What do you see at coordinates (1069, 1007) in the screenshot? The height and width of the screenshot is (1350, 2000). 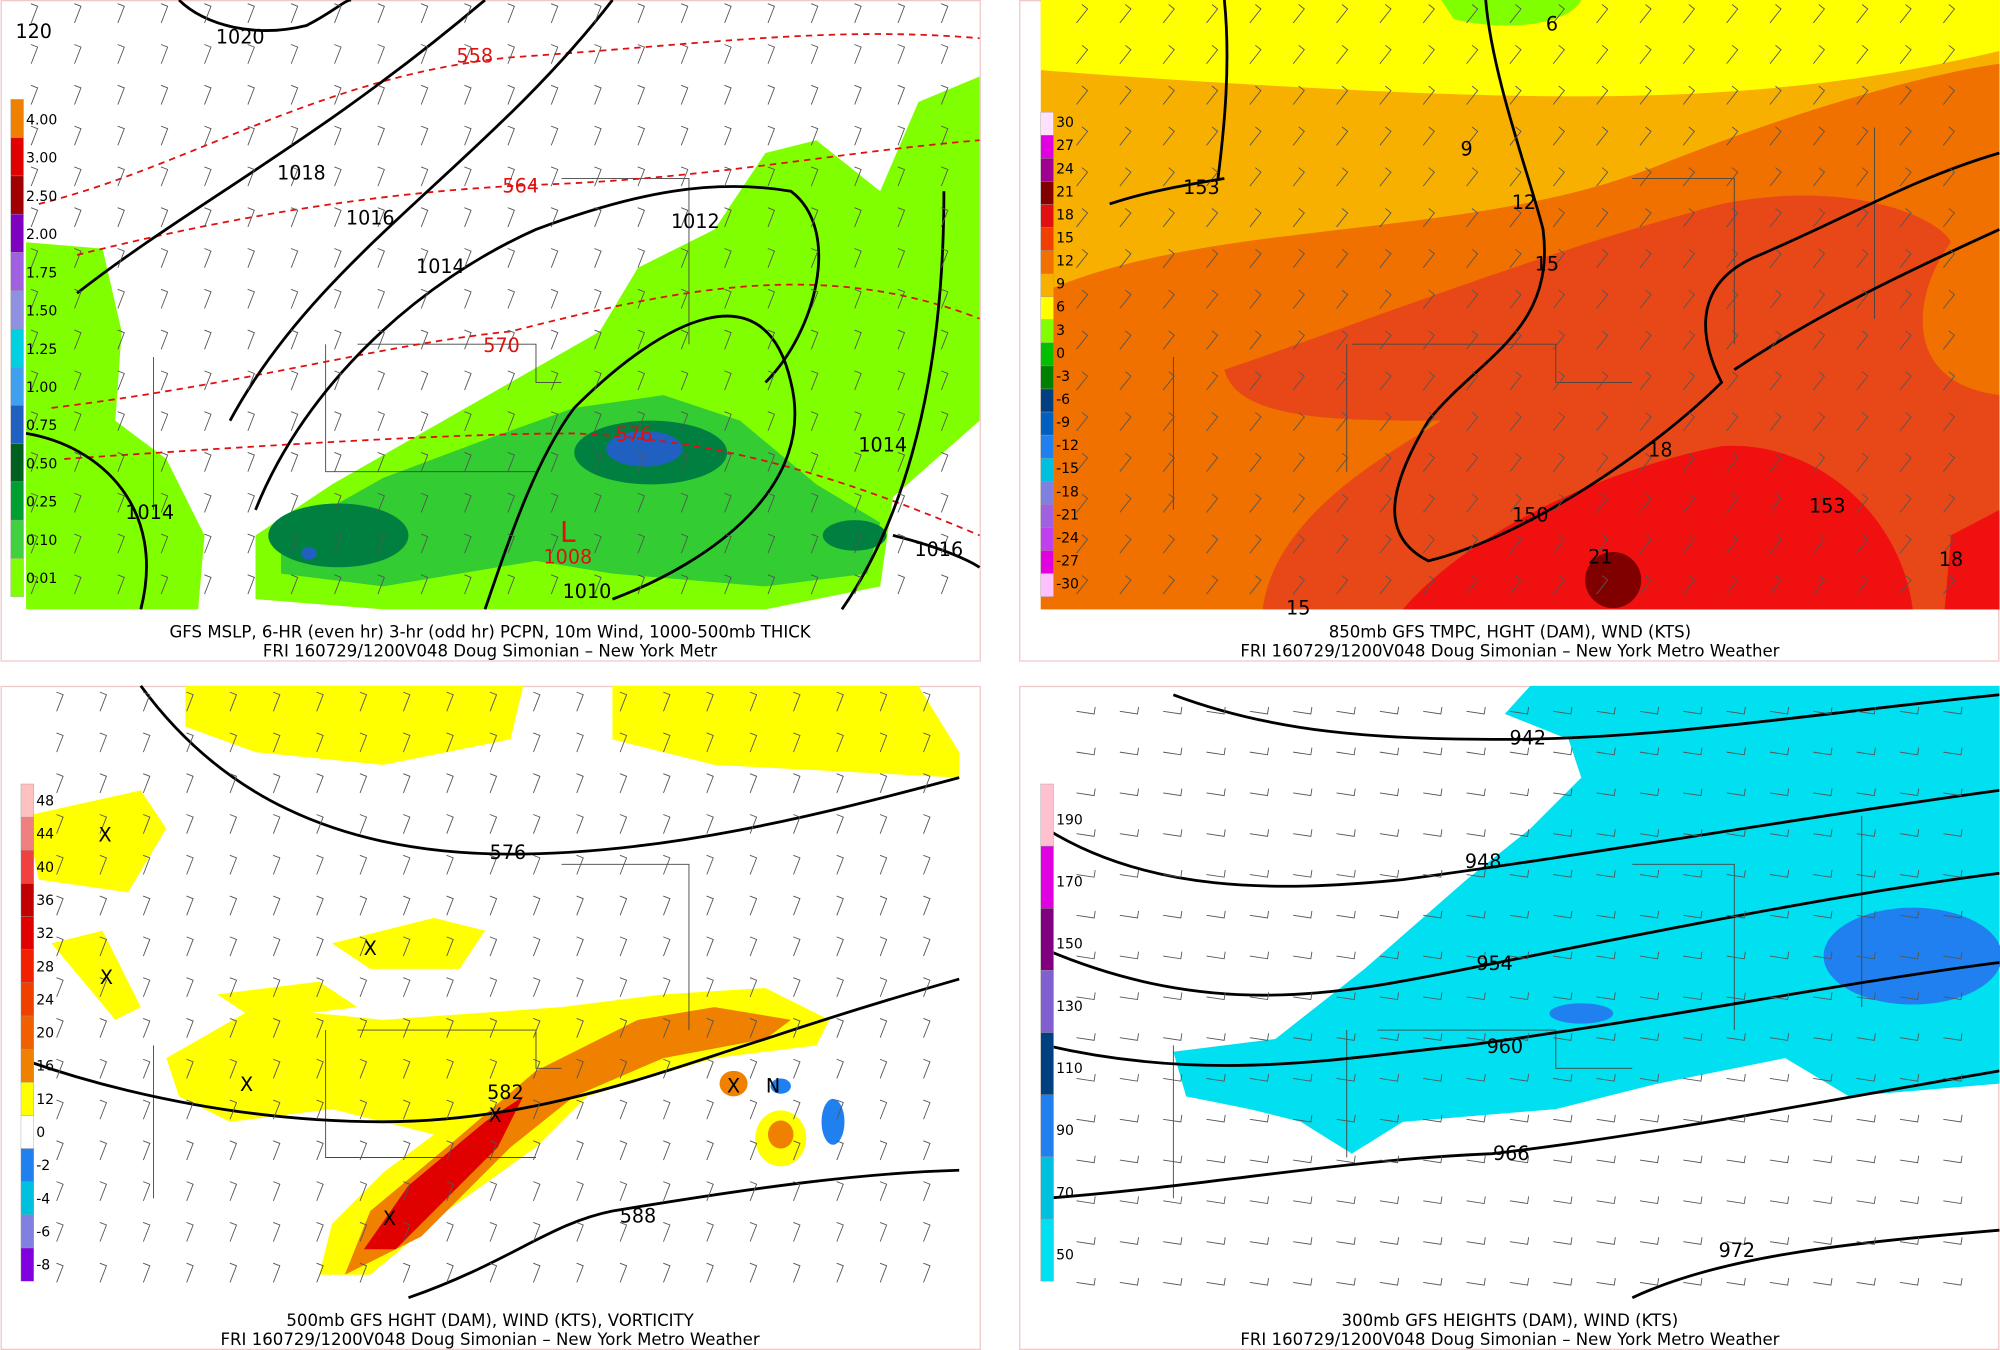 I see `legend-label: 130` at bounding box center [1069, 1007].